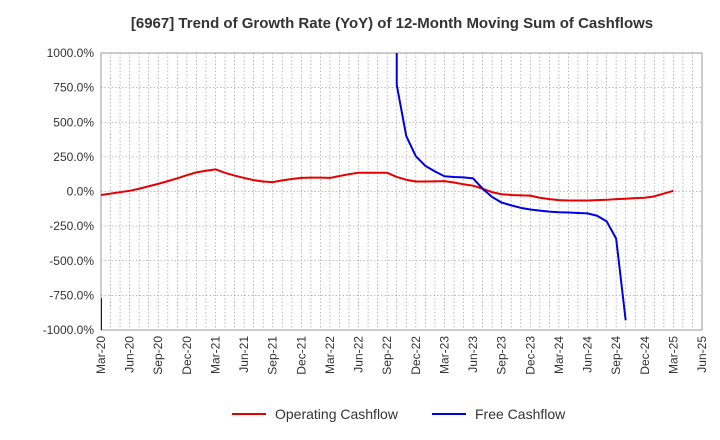 This screenshot has height=440, width=720. I want to click on series-line-operating-cashflow, so click(387, 185).